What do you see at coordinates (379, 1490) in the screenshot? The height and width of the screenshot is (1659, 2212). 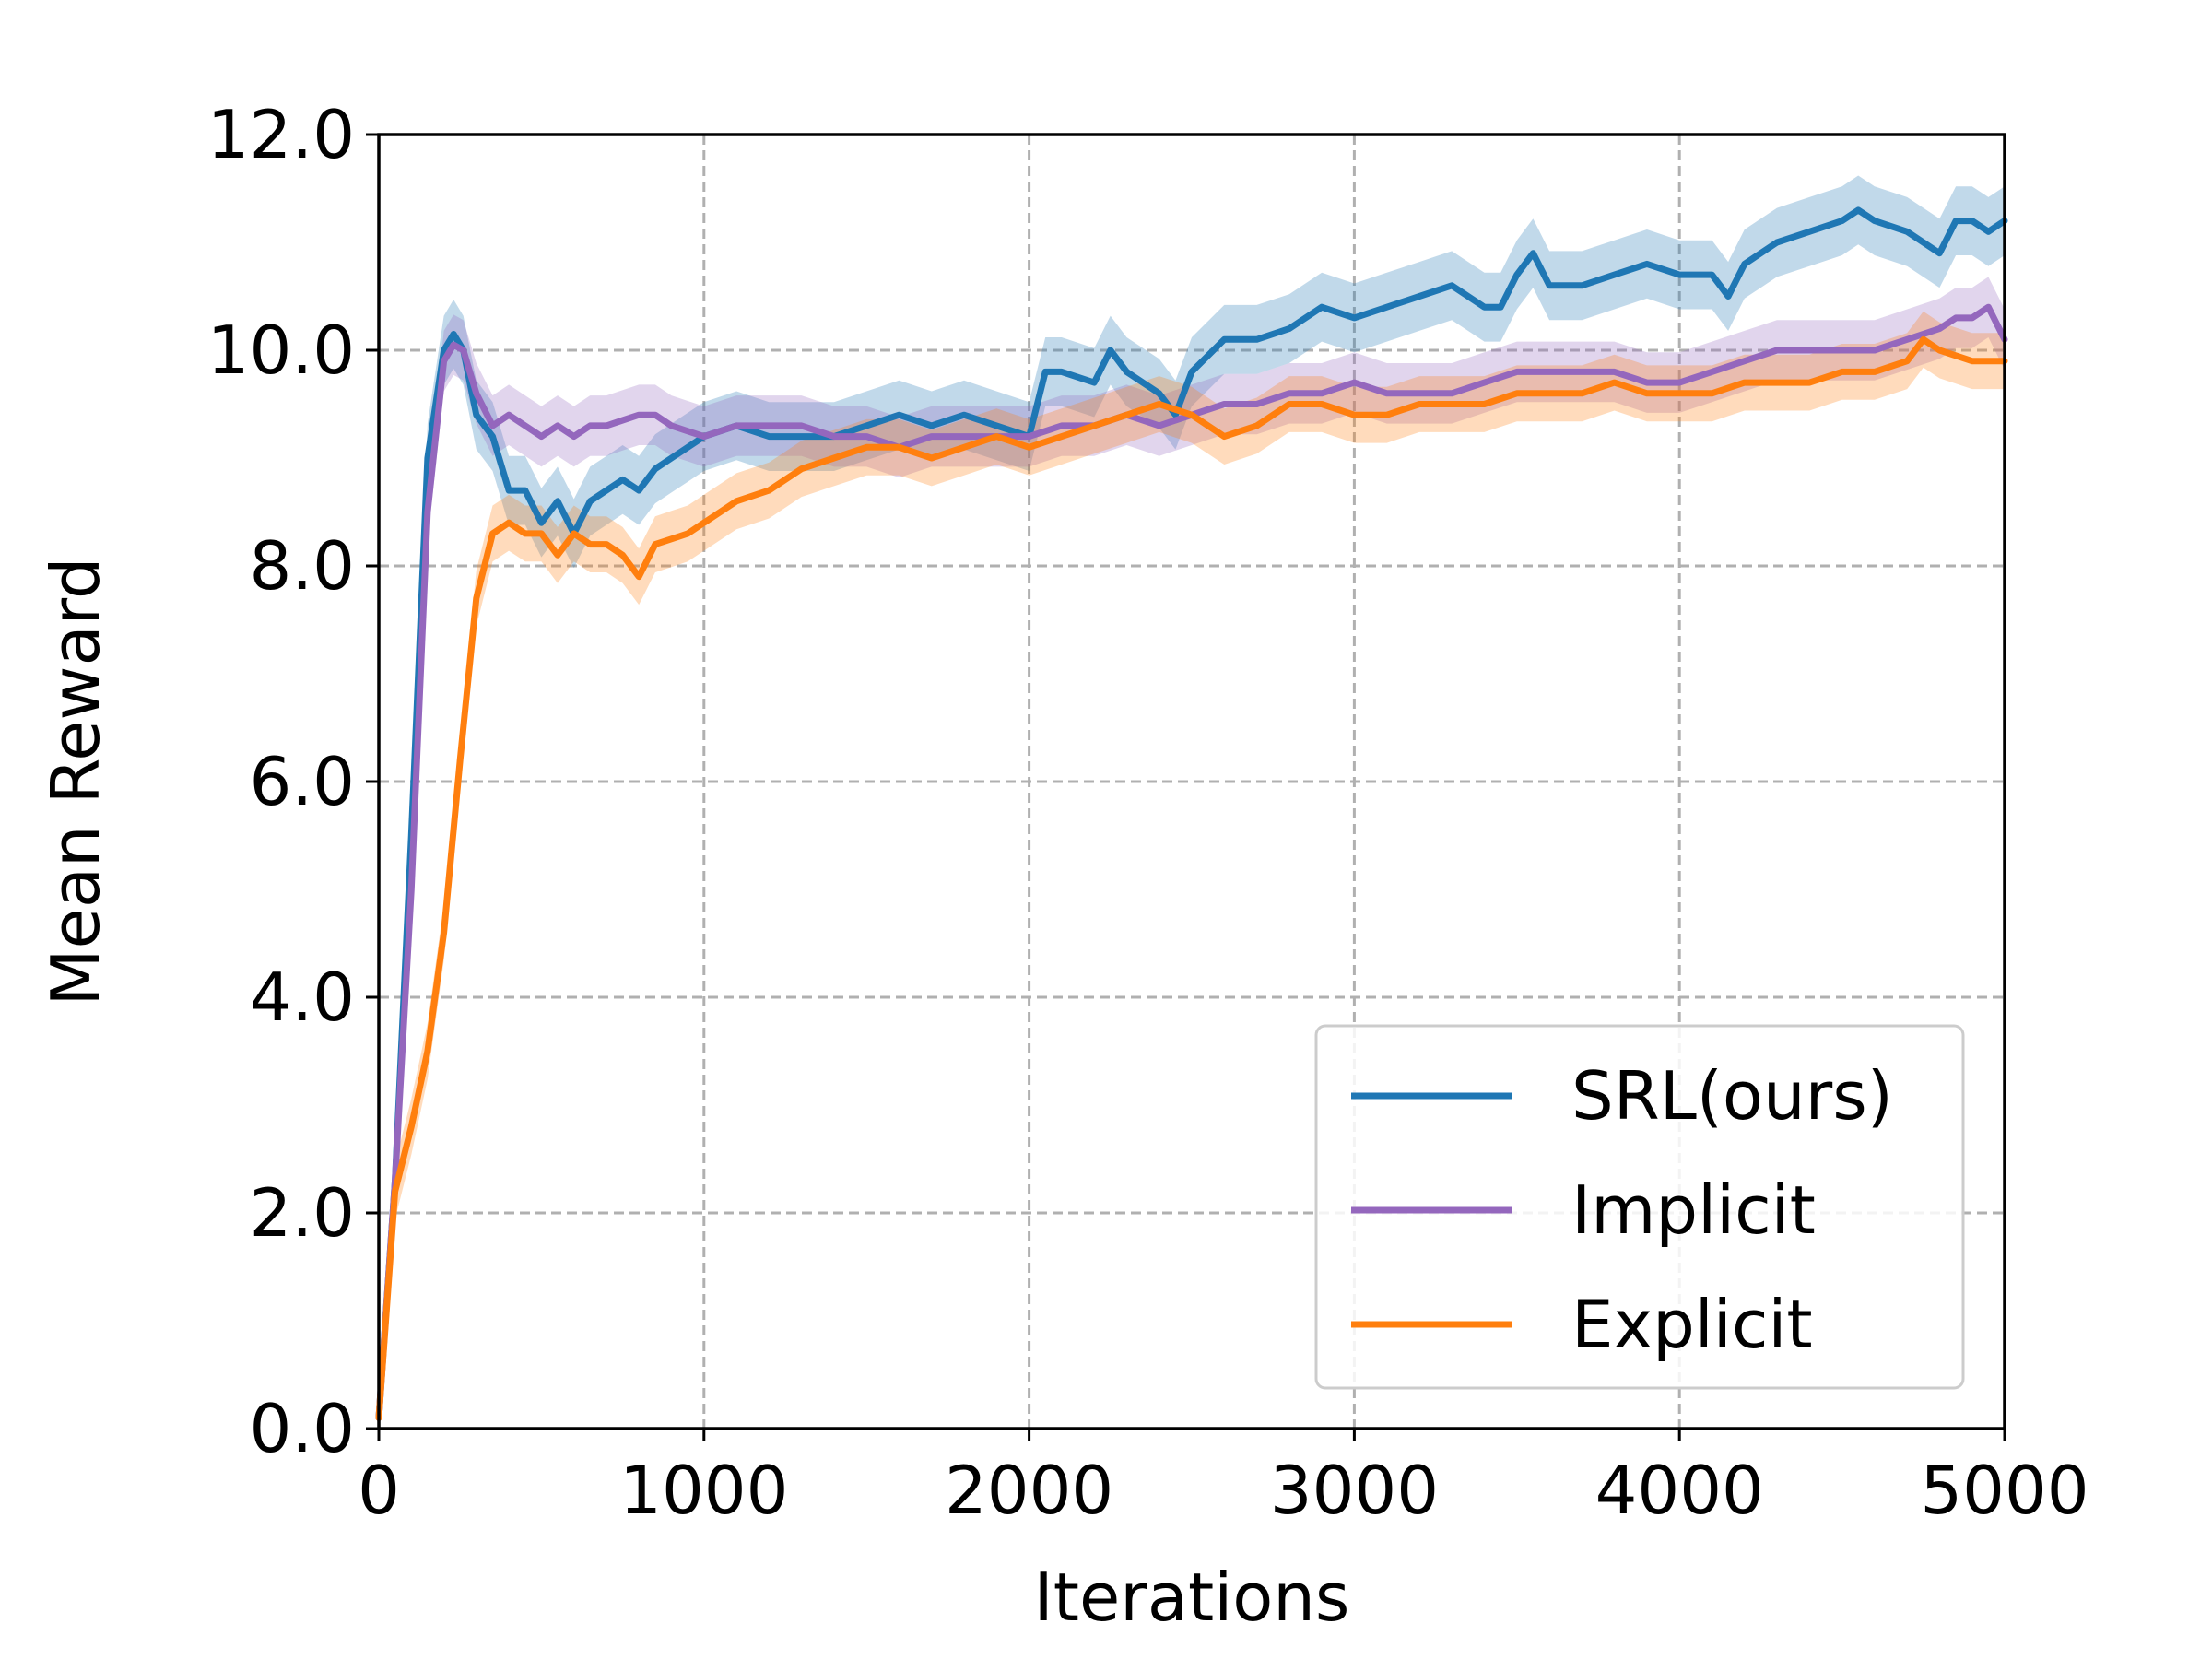 I see `x-tick-label: 0` at bounding box center [379, 1490].